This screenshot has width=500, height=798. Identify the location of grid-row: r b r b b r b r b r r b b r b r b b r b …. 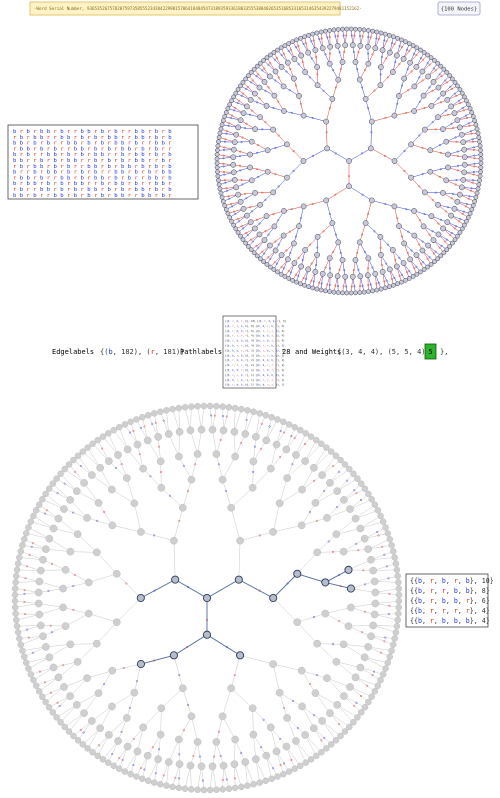
(92, 166).